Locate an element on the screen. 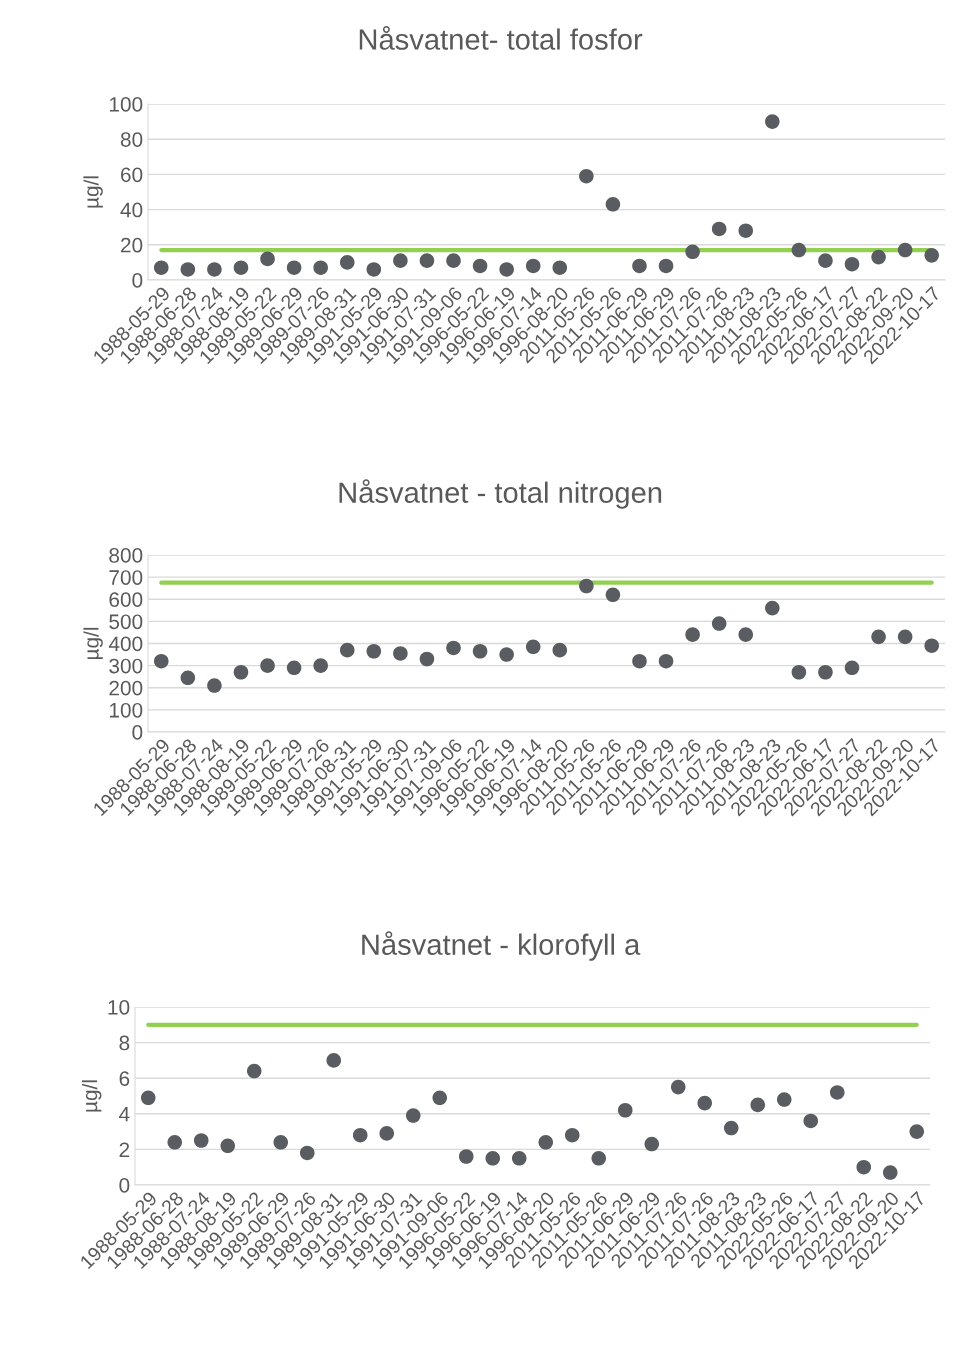  y-tick-label: 400 is located at coordinates (125, 644).